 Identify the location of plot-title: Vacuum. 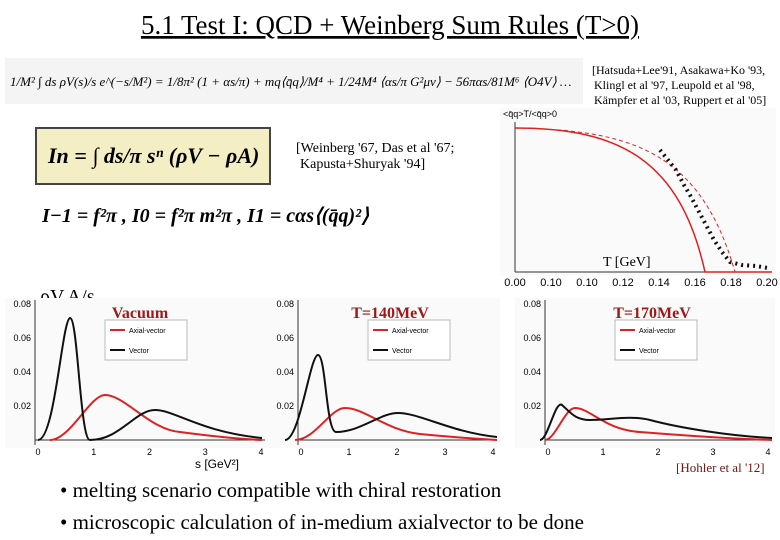
(140, 313).